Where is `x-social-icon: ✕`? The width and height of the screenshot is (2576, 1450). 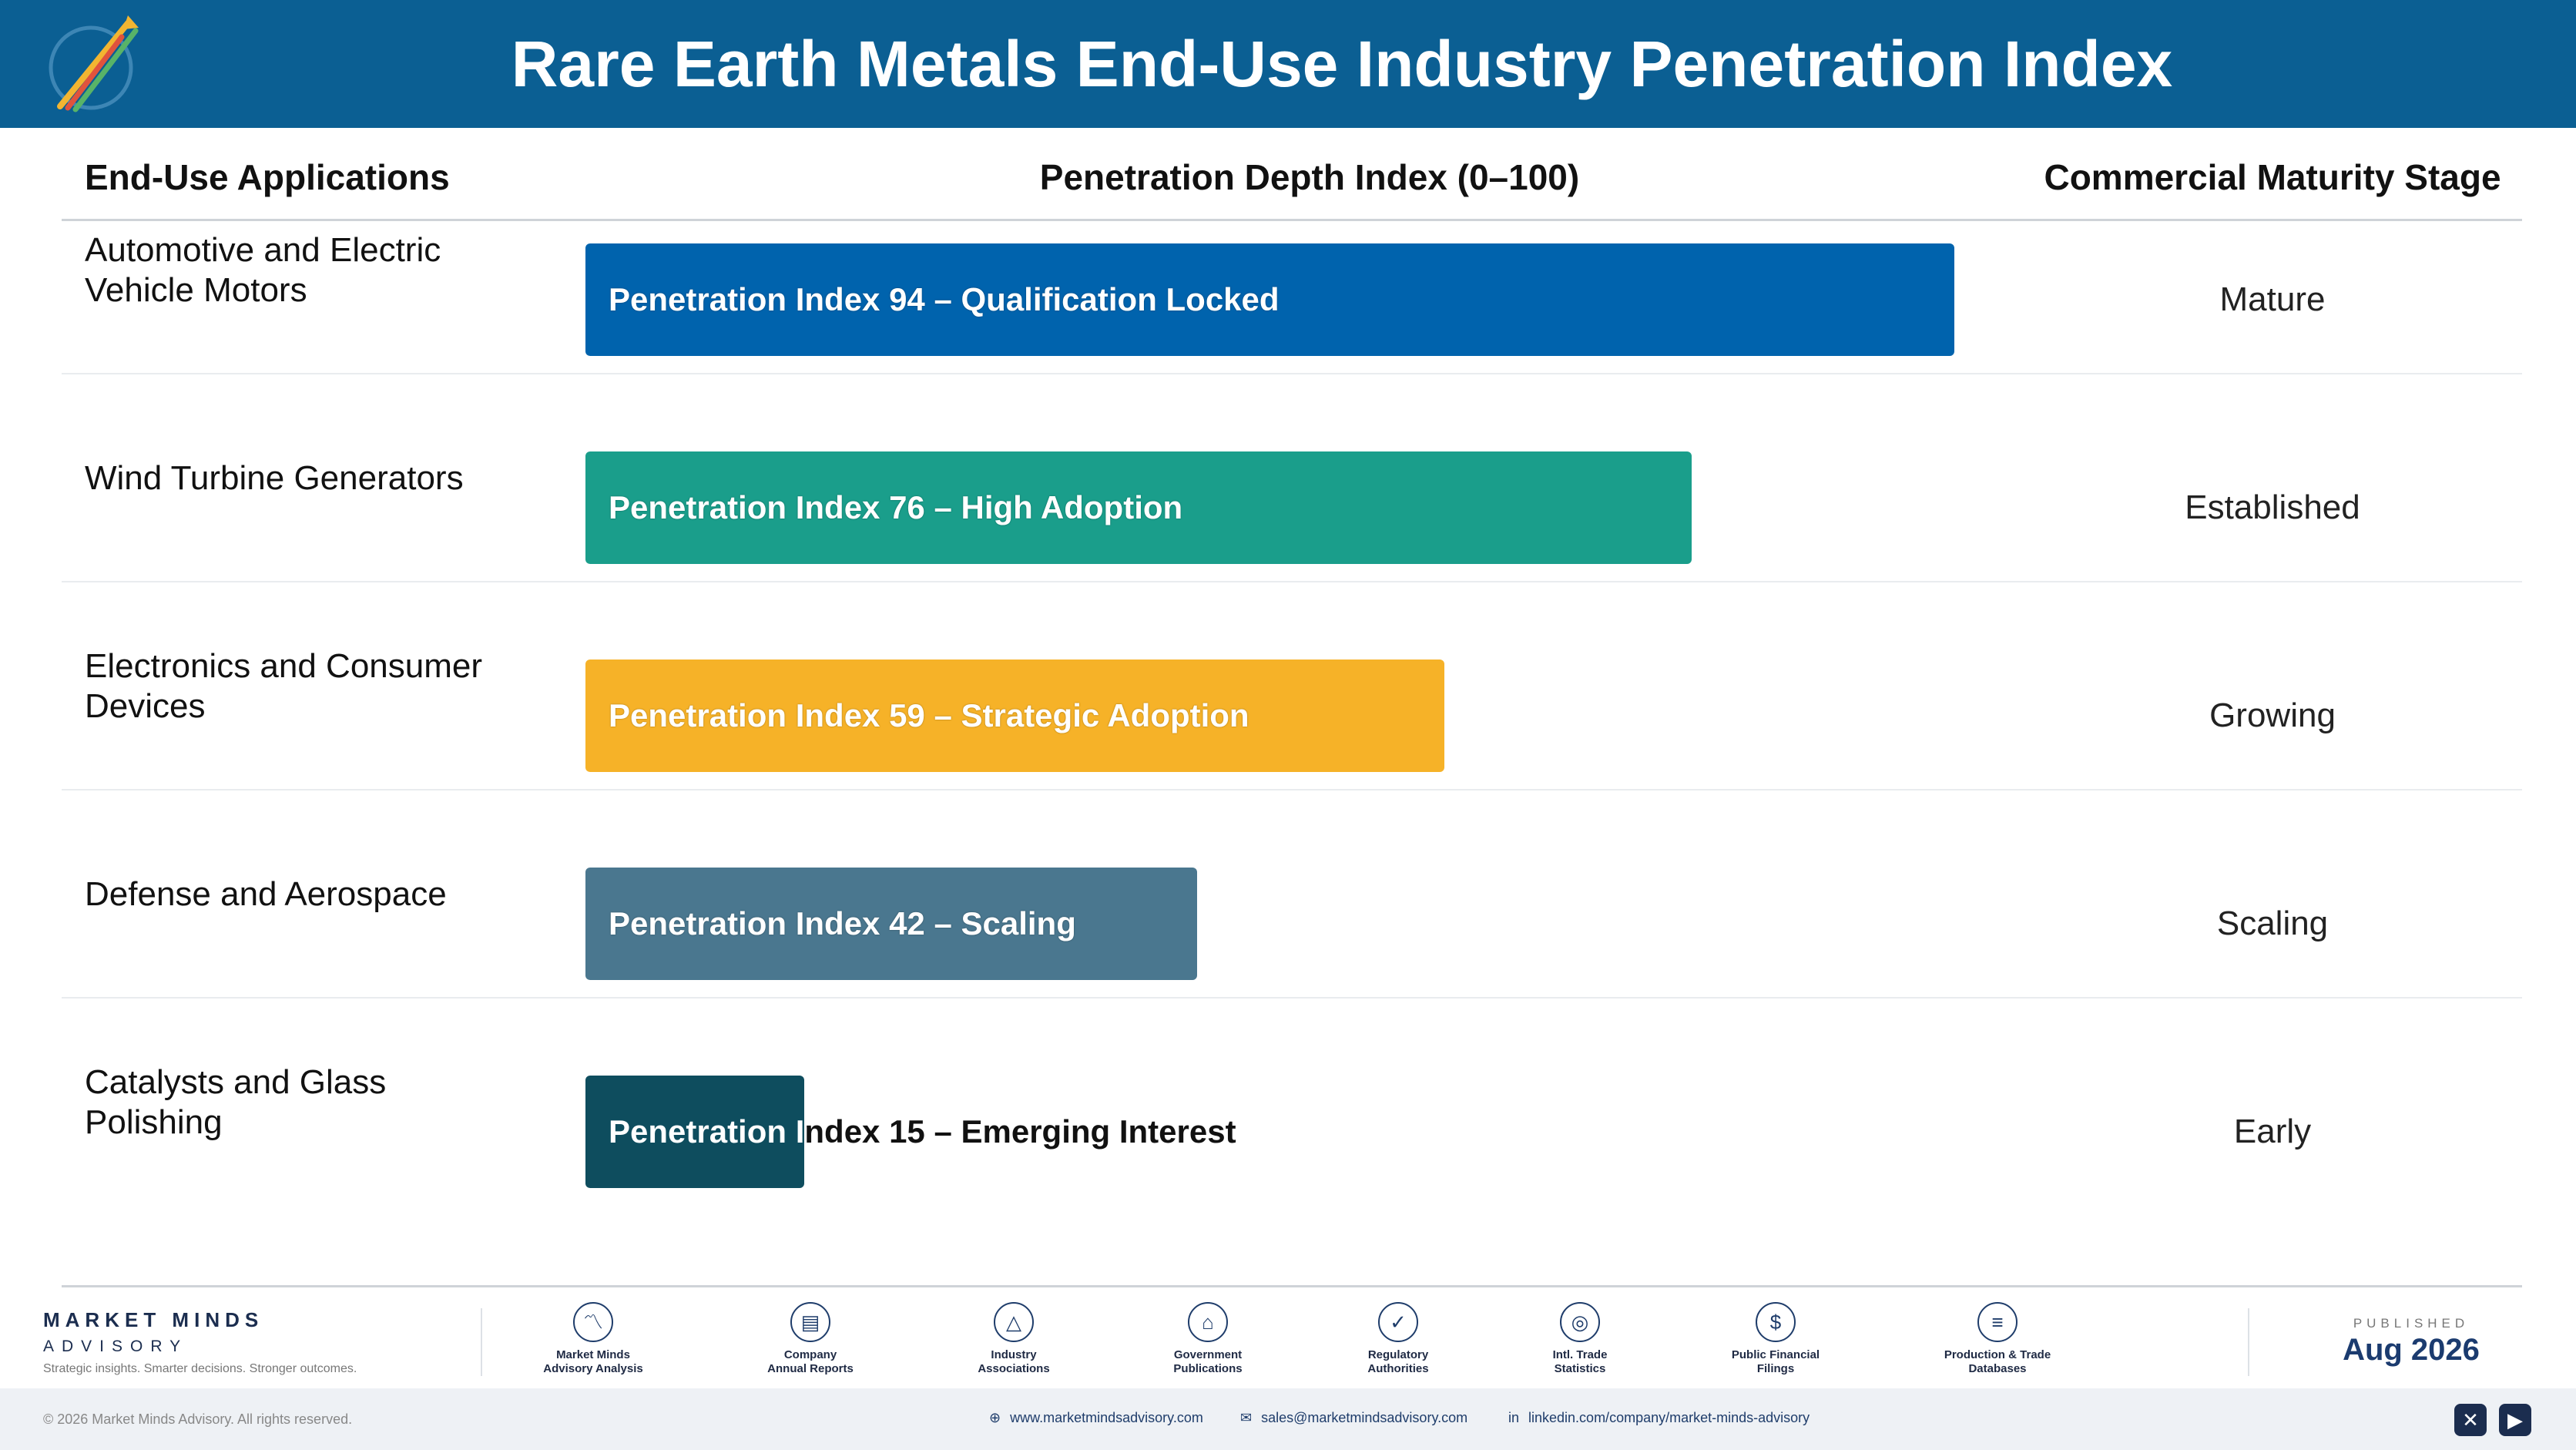 x-social-icon: ✕ is located at coordinates (2470, 1420).